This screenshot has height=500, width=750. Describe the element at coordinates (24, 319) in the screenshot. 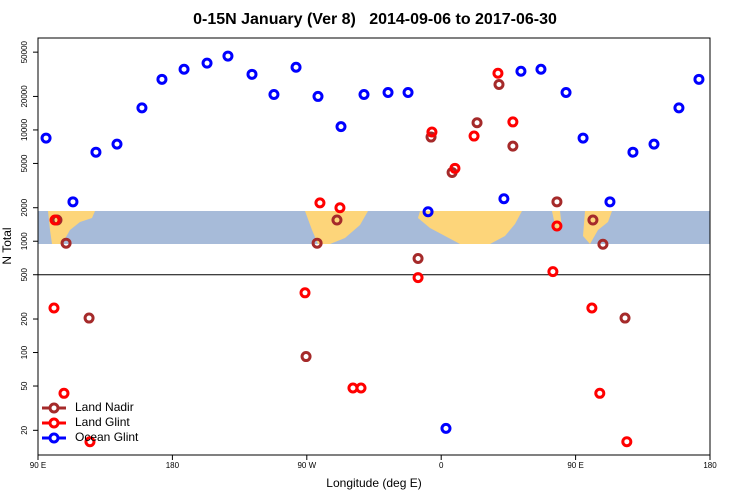

I see `y-tick-label: 200` at that location.